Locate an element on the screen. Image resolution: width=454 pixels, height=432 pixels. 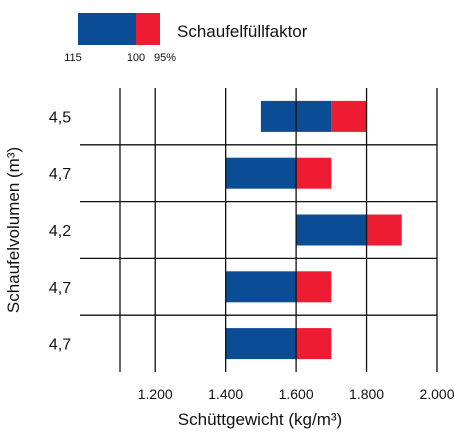
x-axis-title: Schüttgewicht (kg/m³) is located at coordinates (260, 419).